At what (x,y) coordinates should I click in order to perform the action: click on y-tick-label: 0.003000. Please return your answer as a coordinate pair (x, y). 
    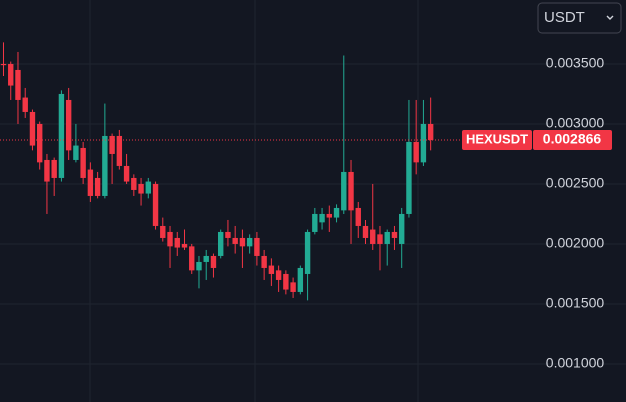
    Looking at the image, I should click on (575, 123).